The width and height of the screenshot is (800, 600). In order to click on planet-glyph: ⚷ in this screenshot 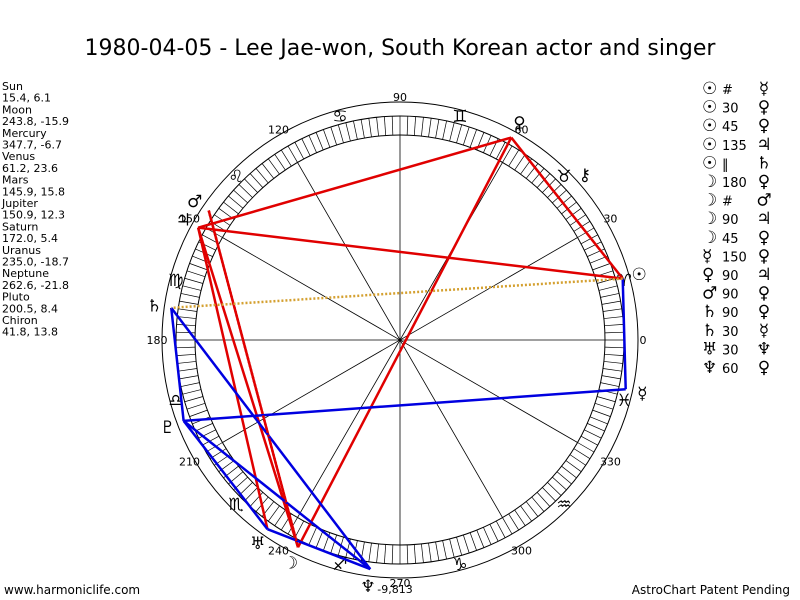, I will do `click(585, 176)`.